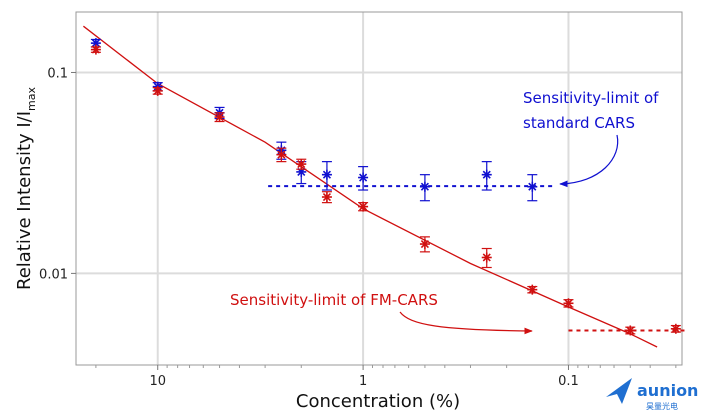 The height and width of the screenshot is (420, 713). What do you see at coordinates (568, 381) in the screenshot?
I see `x-tick-label: 0.1` at bounding box center [568, 381].